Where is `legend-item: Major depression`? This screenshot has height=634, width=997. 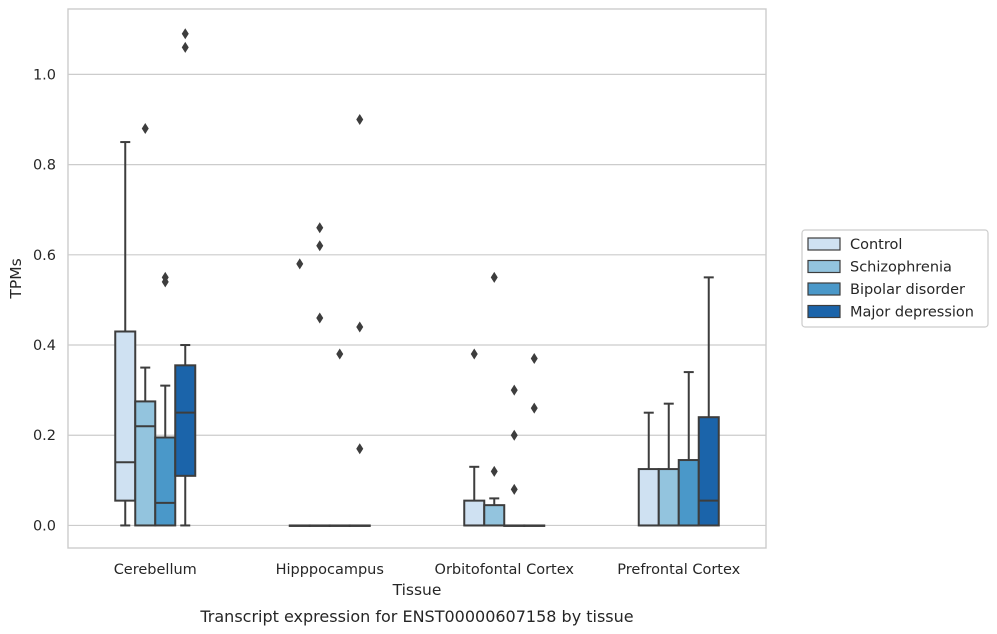
legend-item: Major depression is located at coordinates (890, 312).